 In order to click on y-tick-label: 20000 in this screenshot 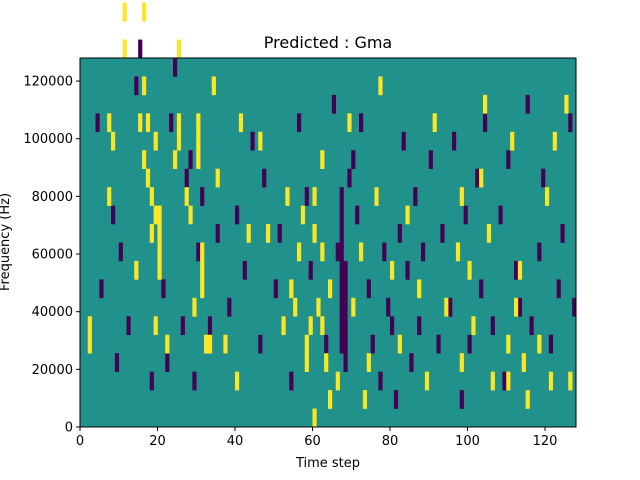, I will do `click(52, 370)`.